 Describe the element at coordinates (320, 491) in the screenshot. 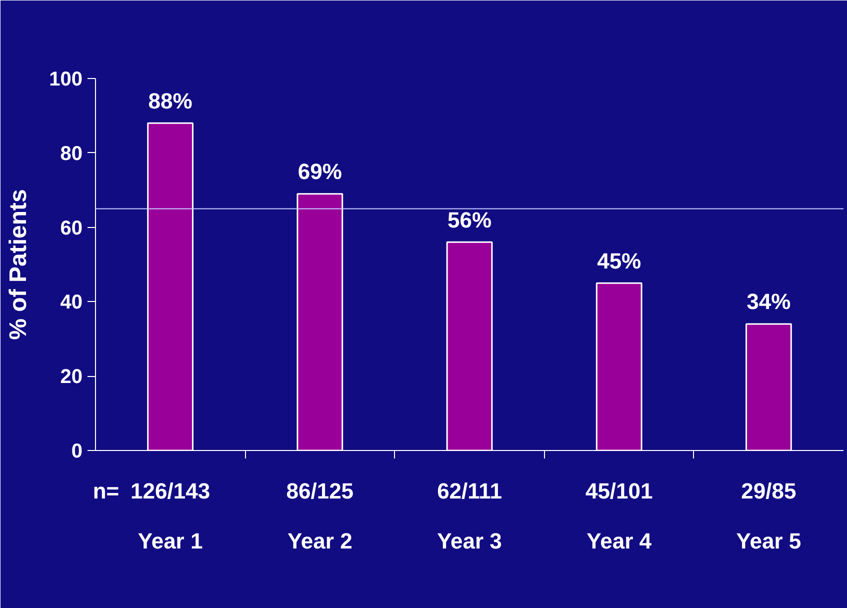

I see `text: 86/125` at that location.